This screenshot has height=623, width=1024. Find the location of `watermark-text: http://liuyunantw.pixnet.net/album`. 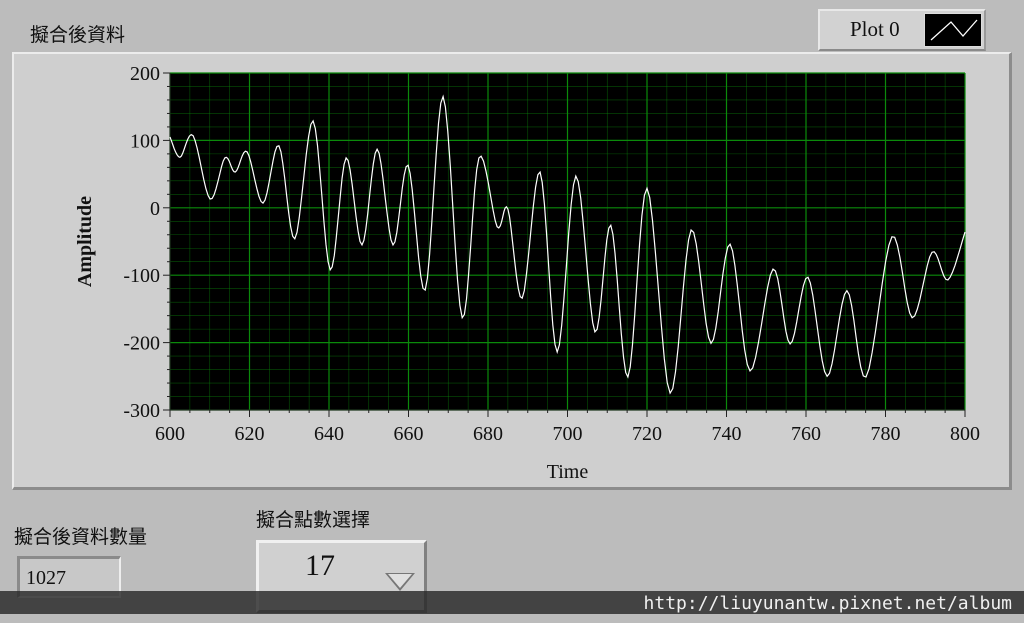

watermark-text: http://liuyunantw.pixnet.net/album is located at coordinates (827, 603).